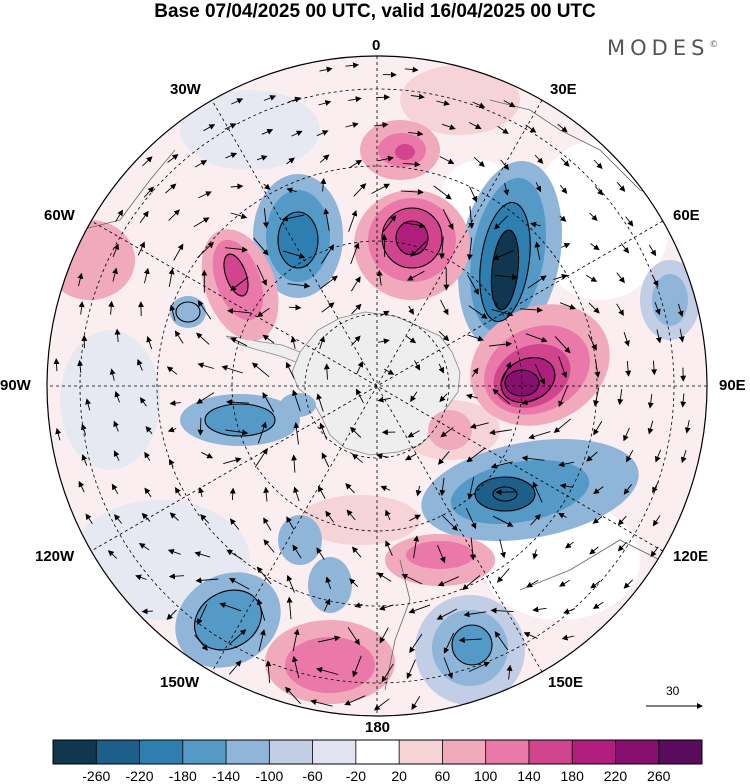  I want to click on colorbar-tick-label: -140, so click(226, 776).